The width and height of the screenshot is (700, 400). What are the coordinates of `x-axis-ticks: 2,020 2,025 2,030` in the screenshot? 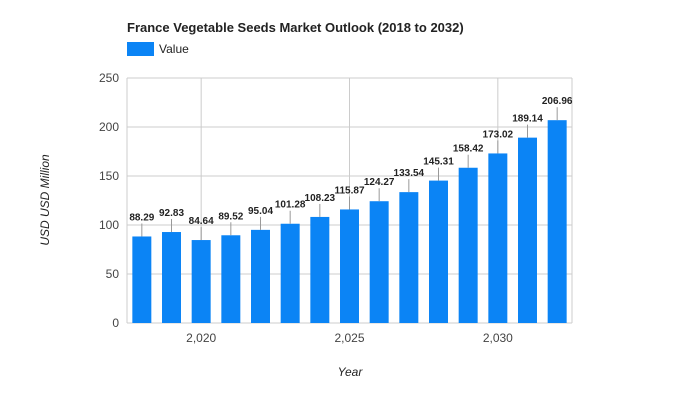 It's located at (349, 338).